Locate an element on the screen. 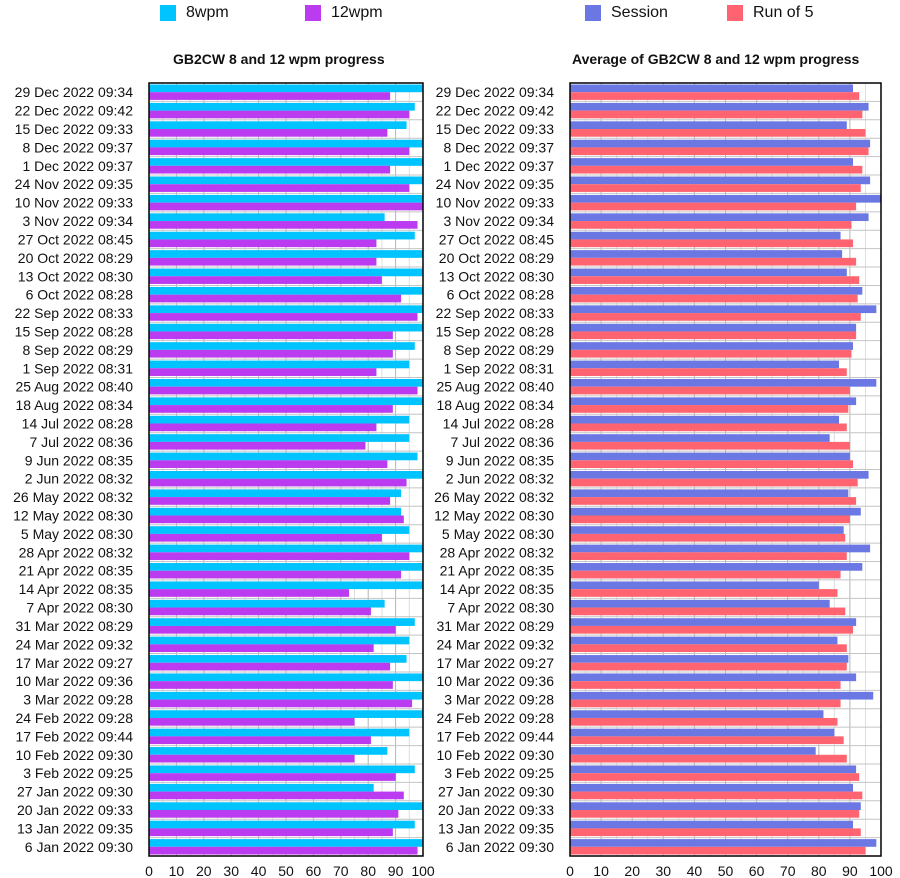 The width and height of the screenshot is (900, 878). category-label: 20 Jan 2022 09:33 is located at coordinates (496, 810).